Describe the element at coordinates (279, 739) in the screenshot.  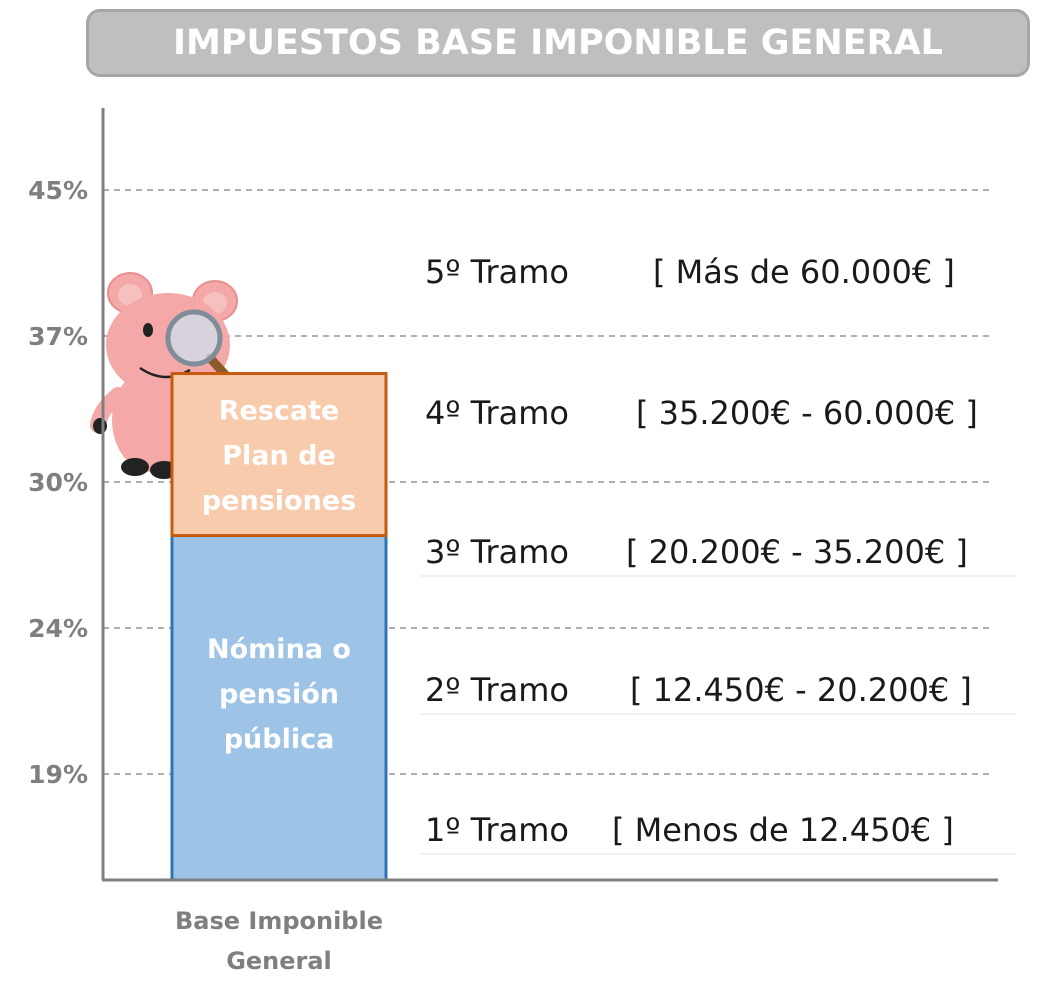
I see `bar-segment-label: pública` at that location.